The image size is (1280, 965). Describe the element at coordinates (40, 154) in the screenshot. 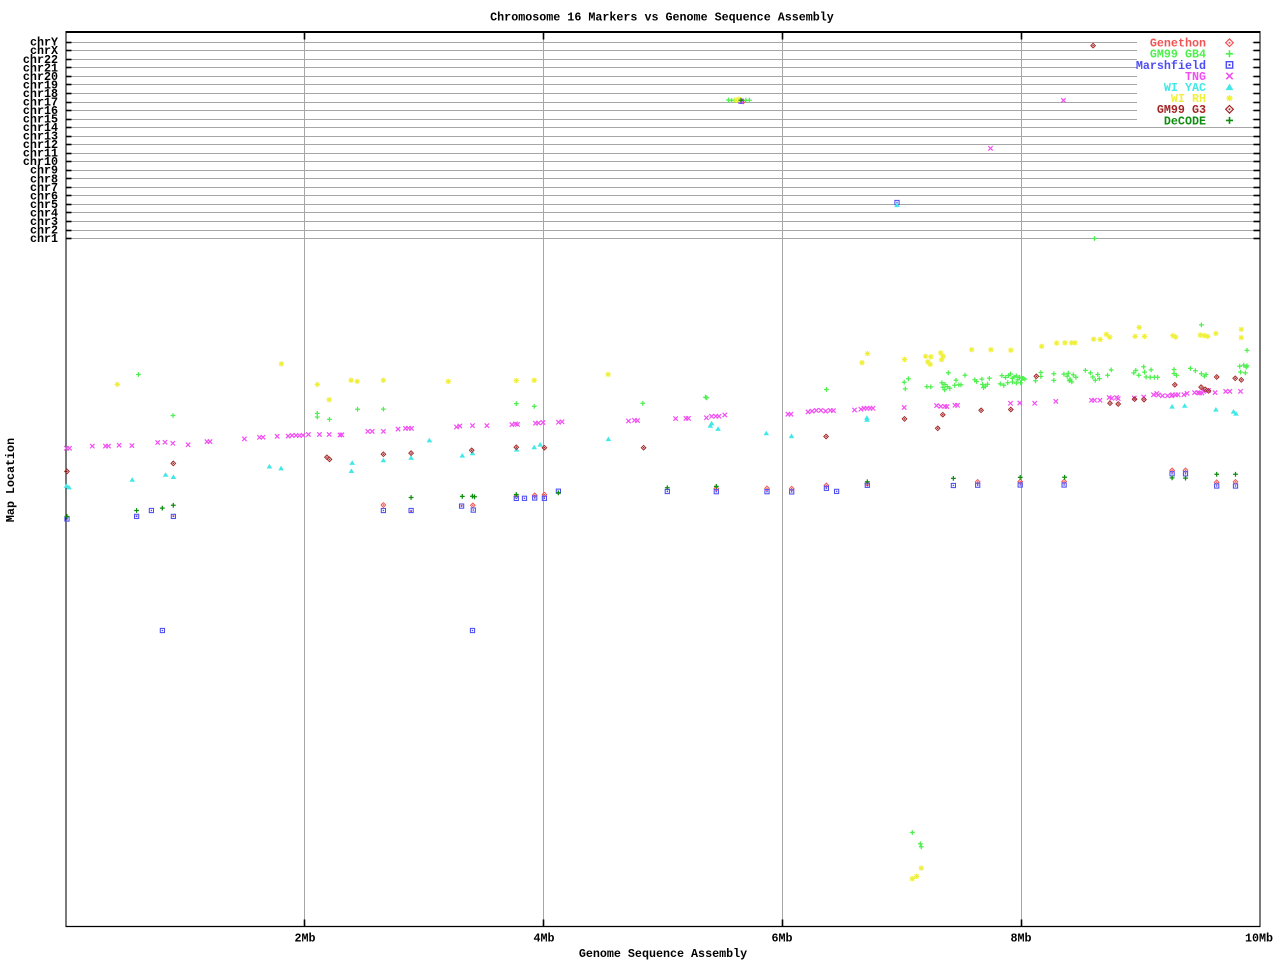

I see `svg-text: chr11` at that location.